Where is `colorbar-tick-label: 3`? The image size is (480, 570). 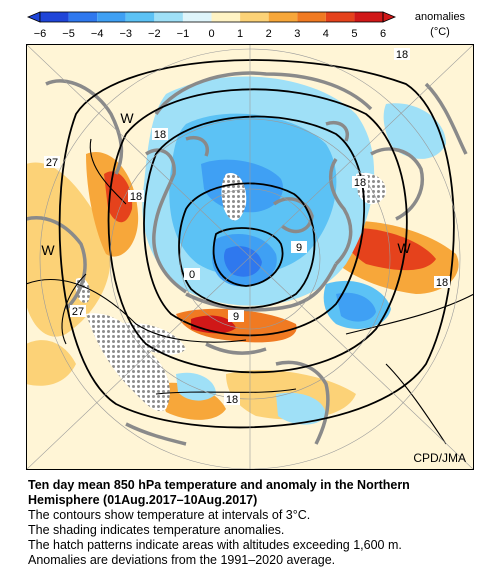 colorbar-tick-label: 3 is located at coordinates (297, 34).